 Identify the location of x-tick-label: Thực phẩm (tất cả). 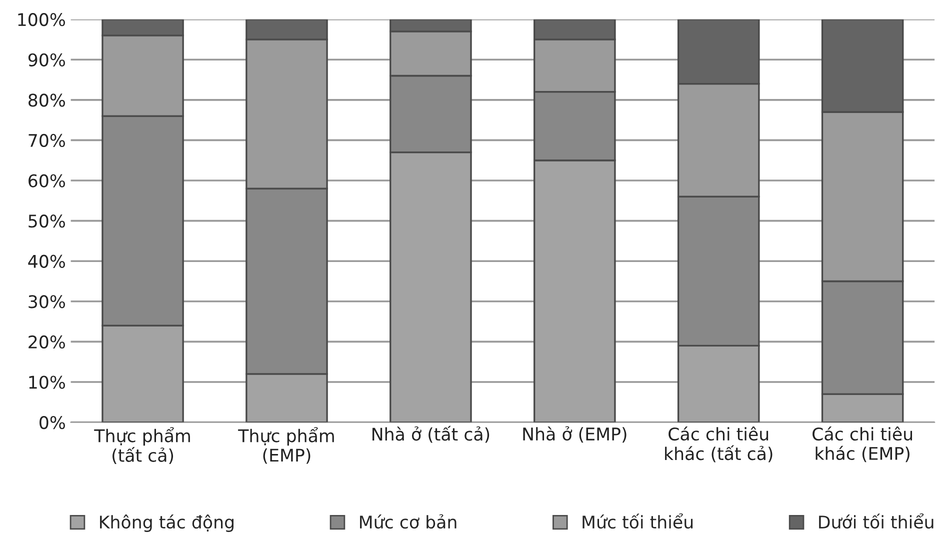
(142, 445).